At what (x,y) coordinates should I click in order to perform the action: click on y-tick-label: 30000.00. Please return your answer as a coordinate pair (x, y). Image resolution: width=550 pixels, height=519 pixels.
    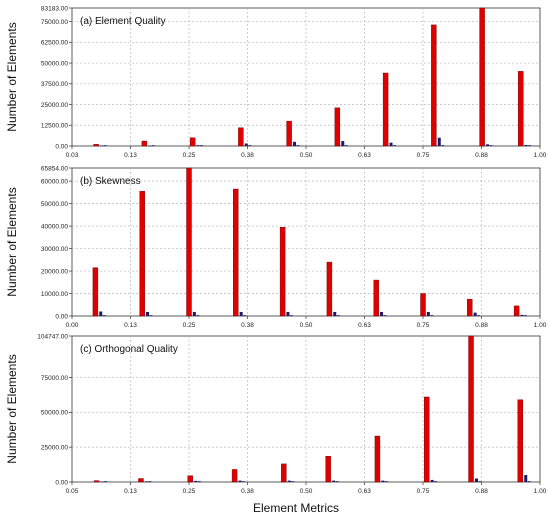
    Looking at the image, I should click on (54, 249).